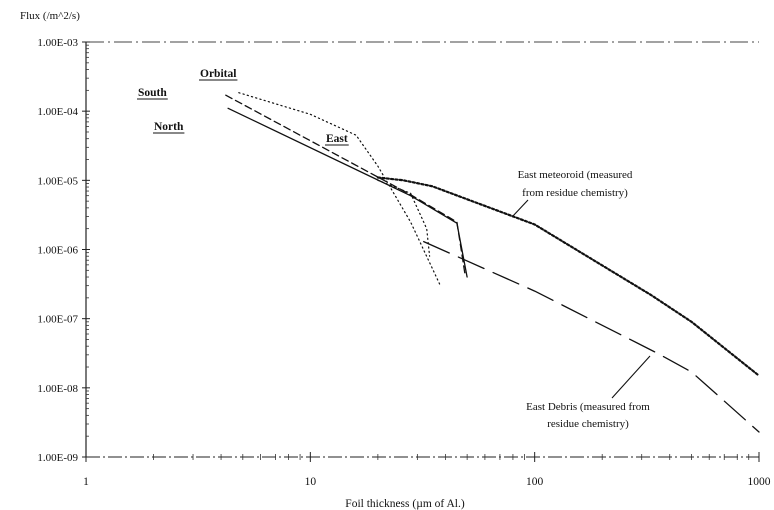 The width and height of the screenshot is (774, 510). Describe the element at coordinates (86, 482) in the screenshot. I see `x-tick-label: 1` at that location.